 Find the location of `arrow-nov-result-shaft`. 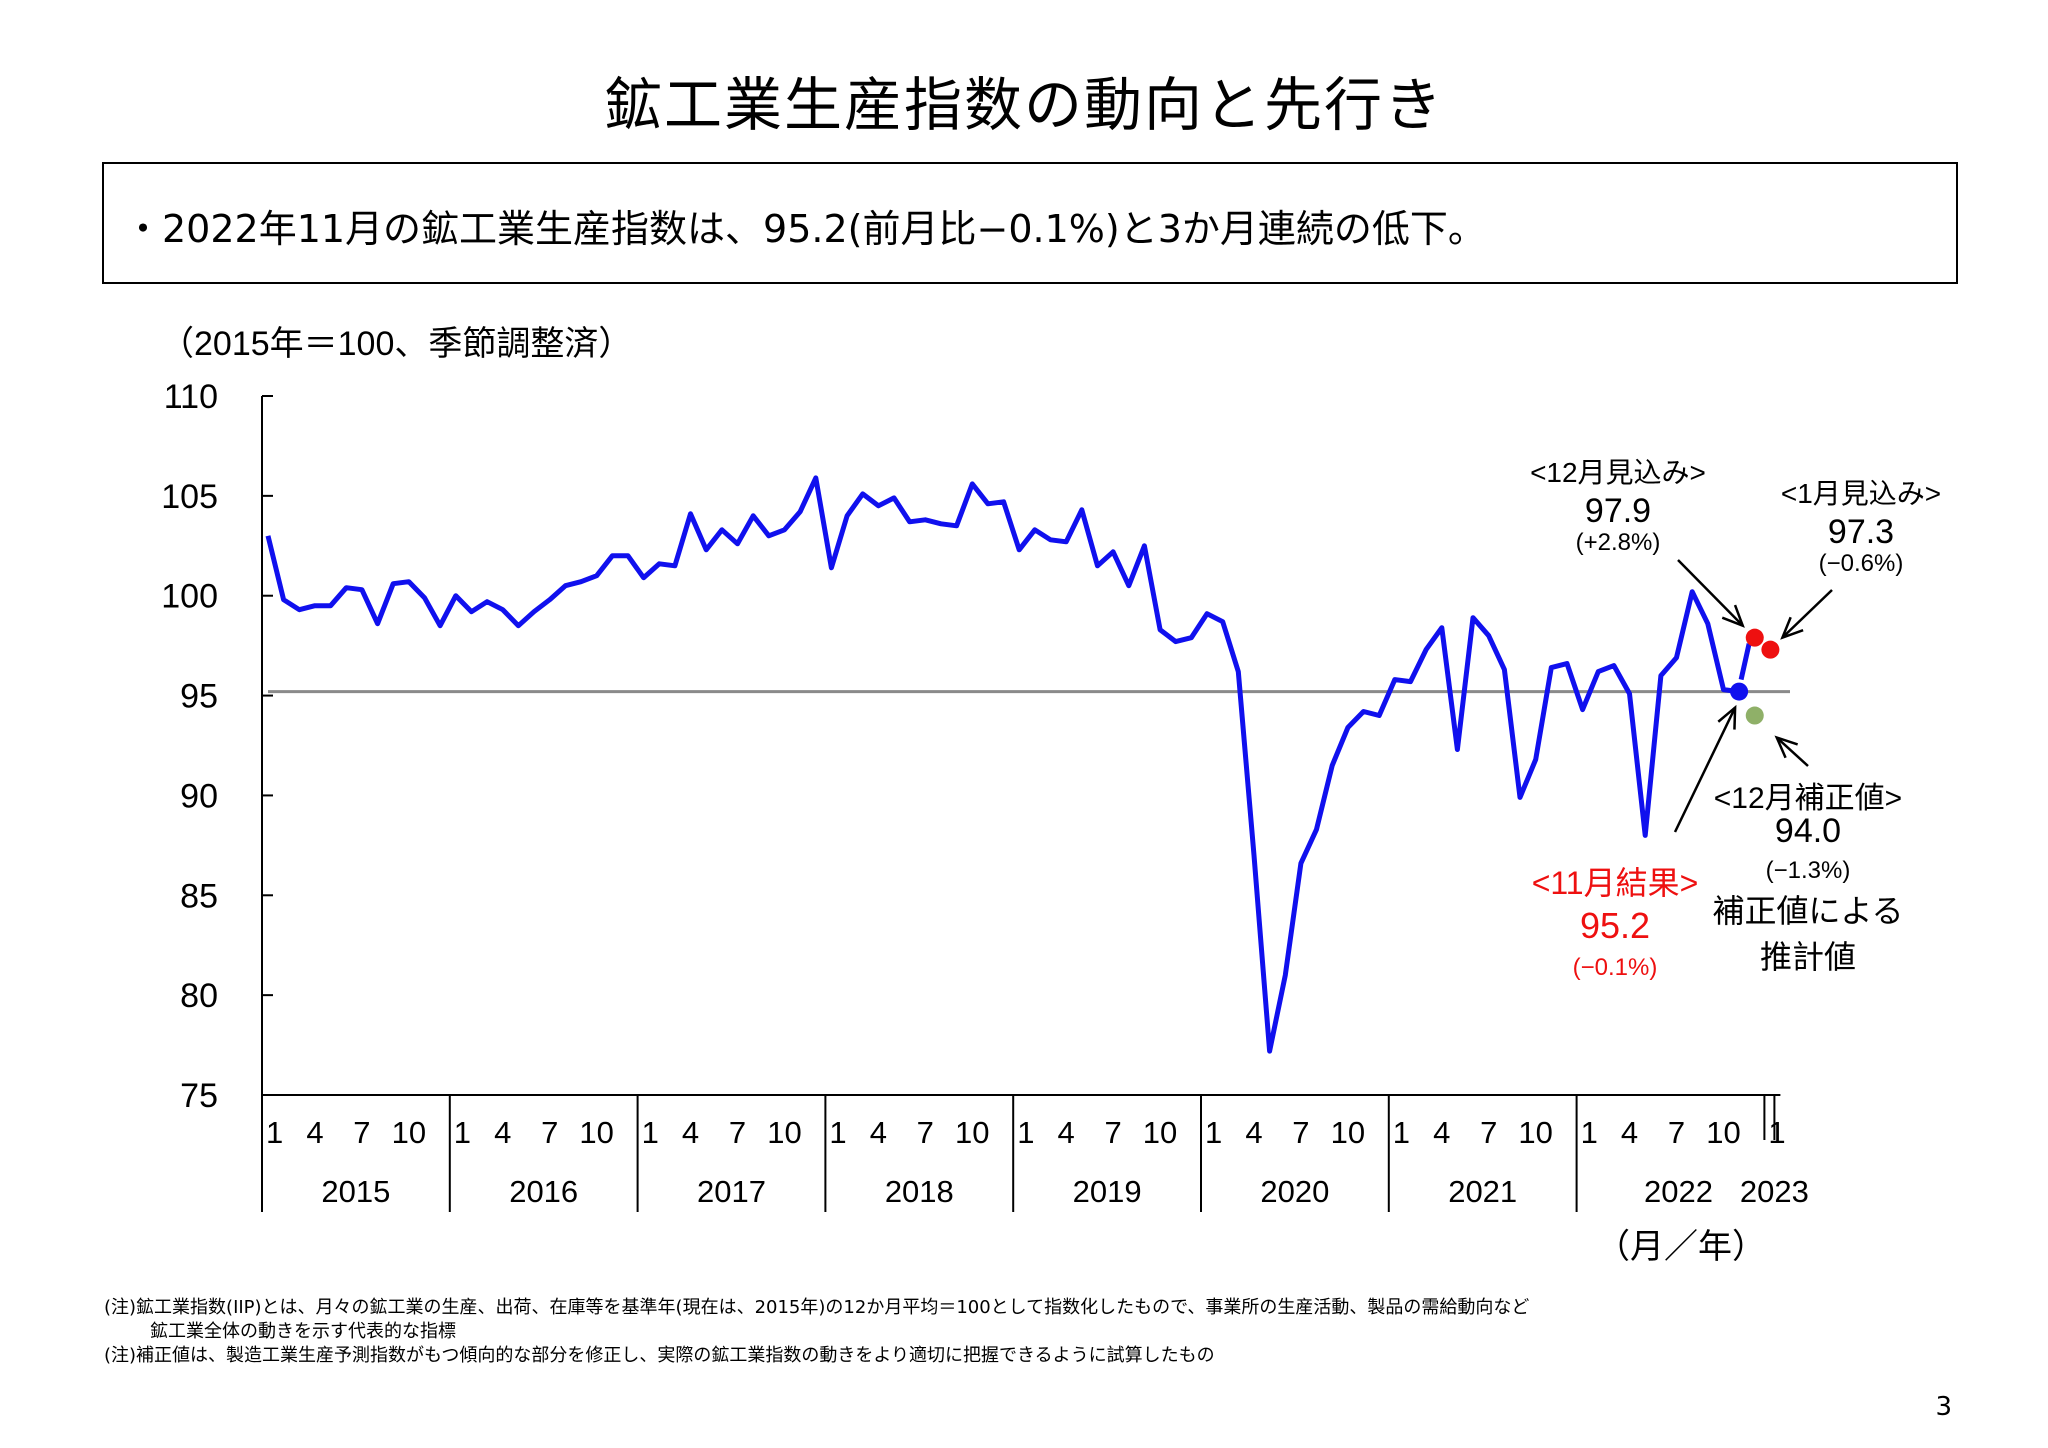

arrow-nov-result-shaft is located at coordinates (1705, 770).